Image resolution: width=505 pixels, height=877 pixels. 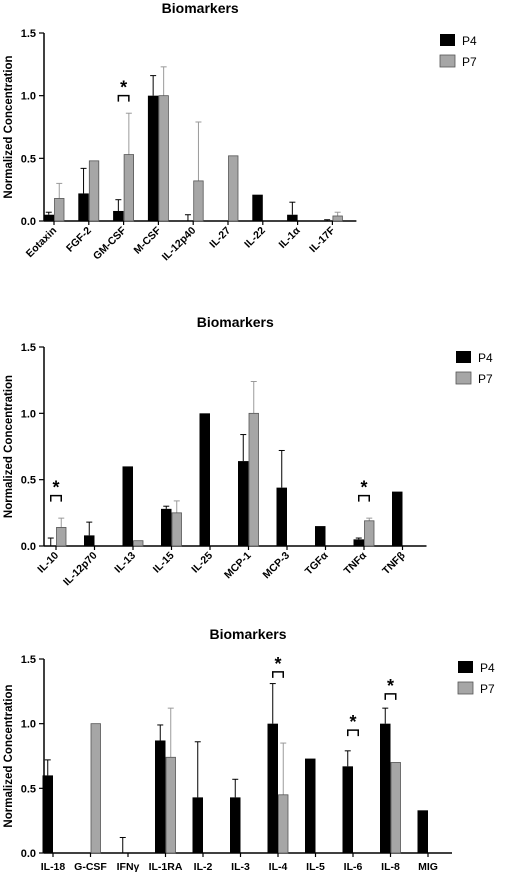 I want to click on x-tick-label: IL-5, so click(x=315, y=867).